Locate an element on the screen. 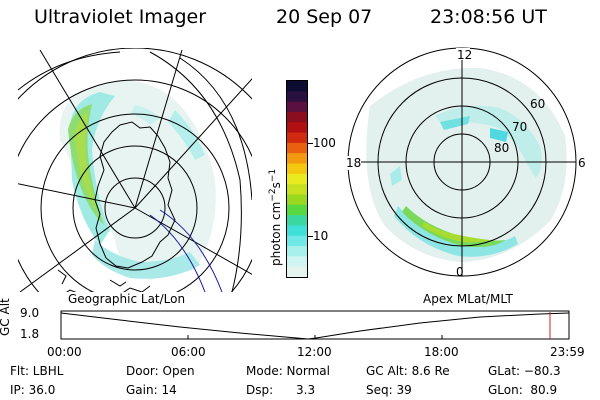 The height and width of the screenshot is (400, 600). mlt-label-0: 0 is located at coordinates (460, 272).